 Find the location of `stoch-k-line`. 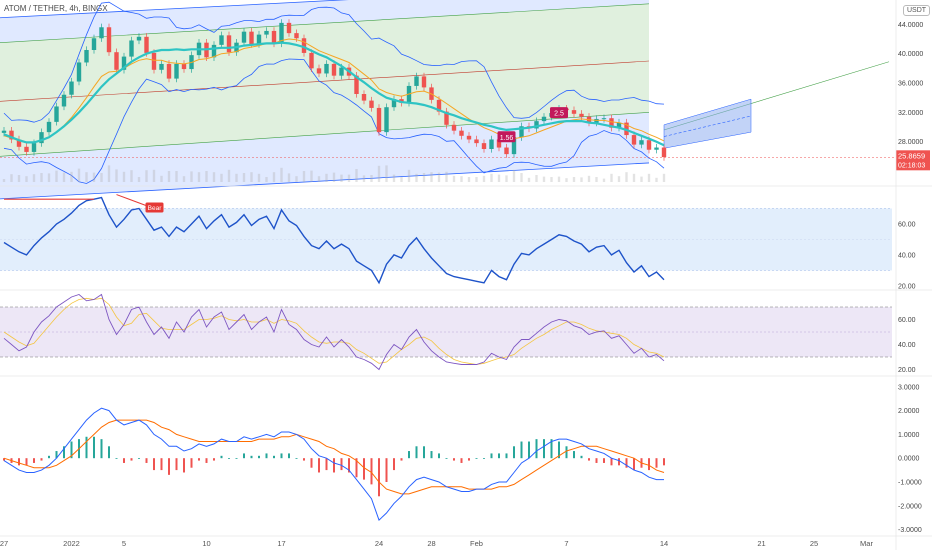

stoch-k-line is located at coordinates (334, 332).